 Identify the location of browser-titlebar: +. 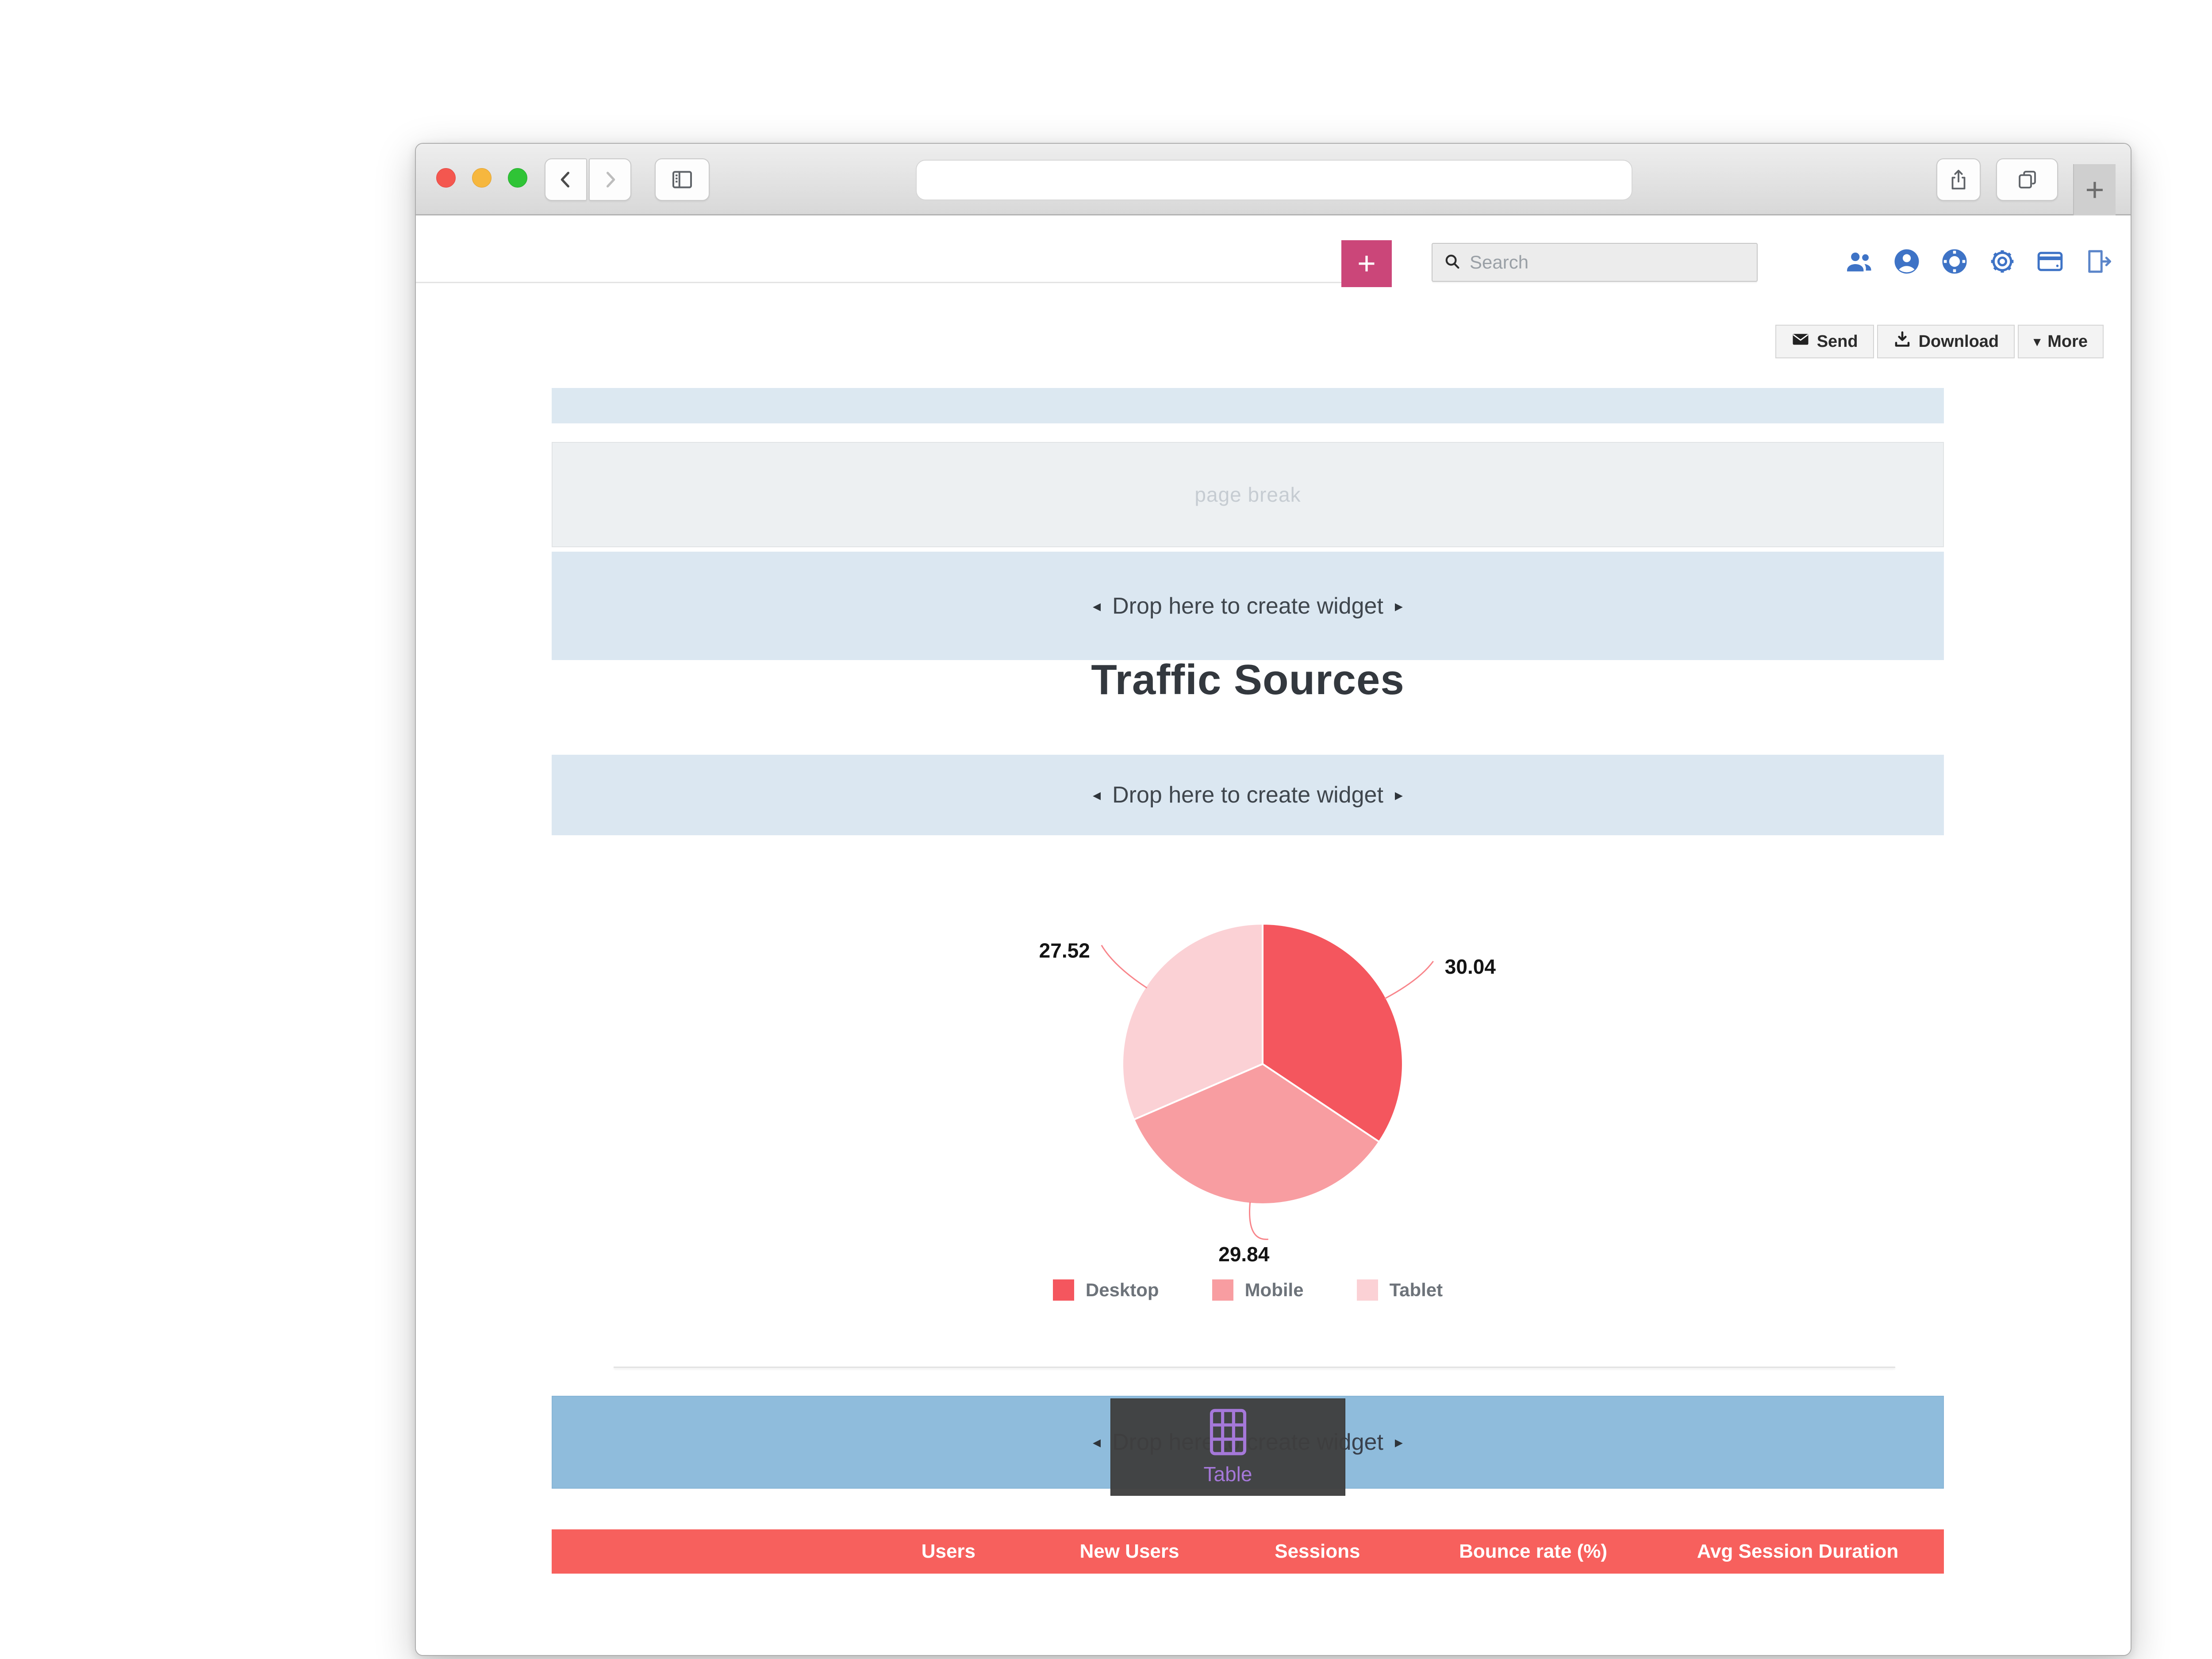
(1274, 179).